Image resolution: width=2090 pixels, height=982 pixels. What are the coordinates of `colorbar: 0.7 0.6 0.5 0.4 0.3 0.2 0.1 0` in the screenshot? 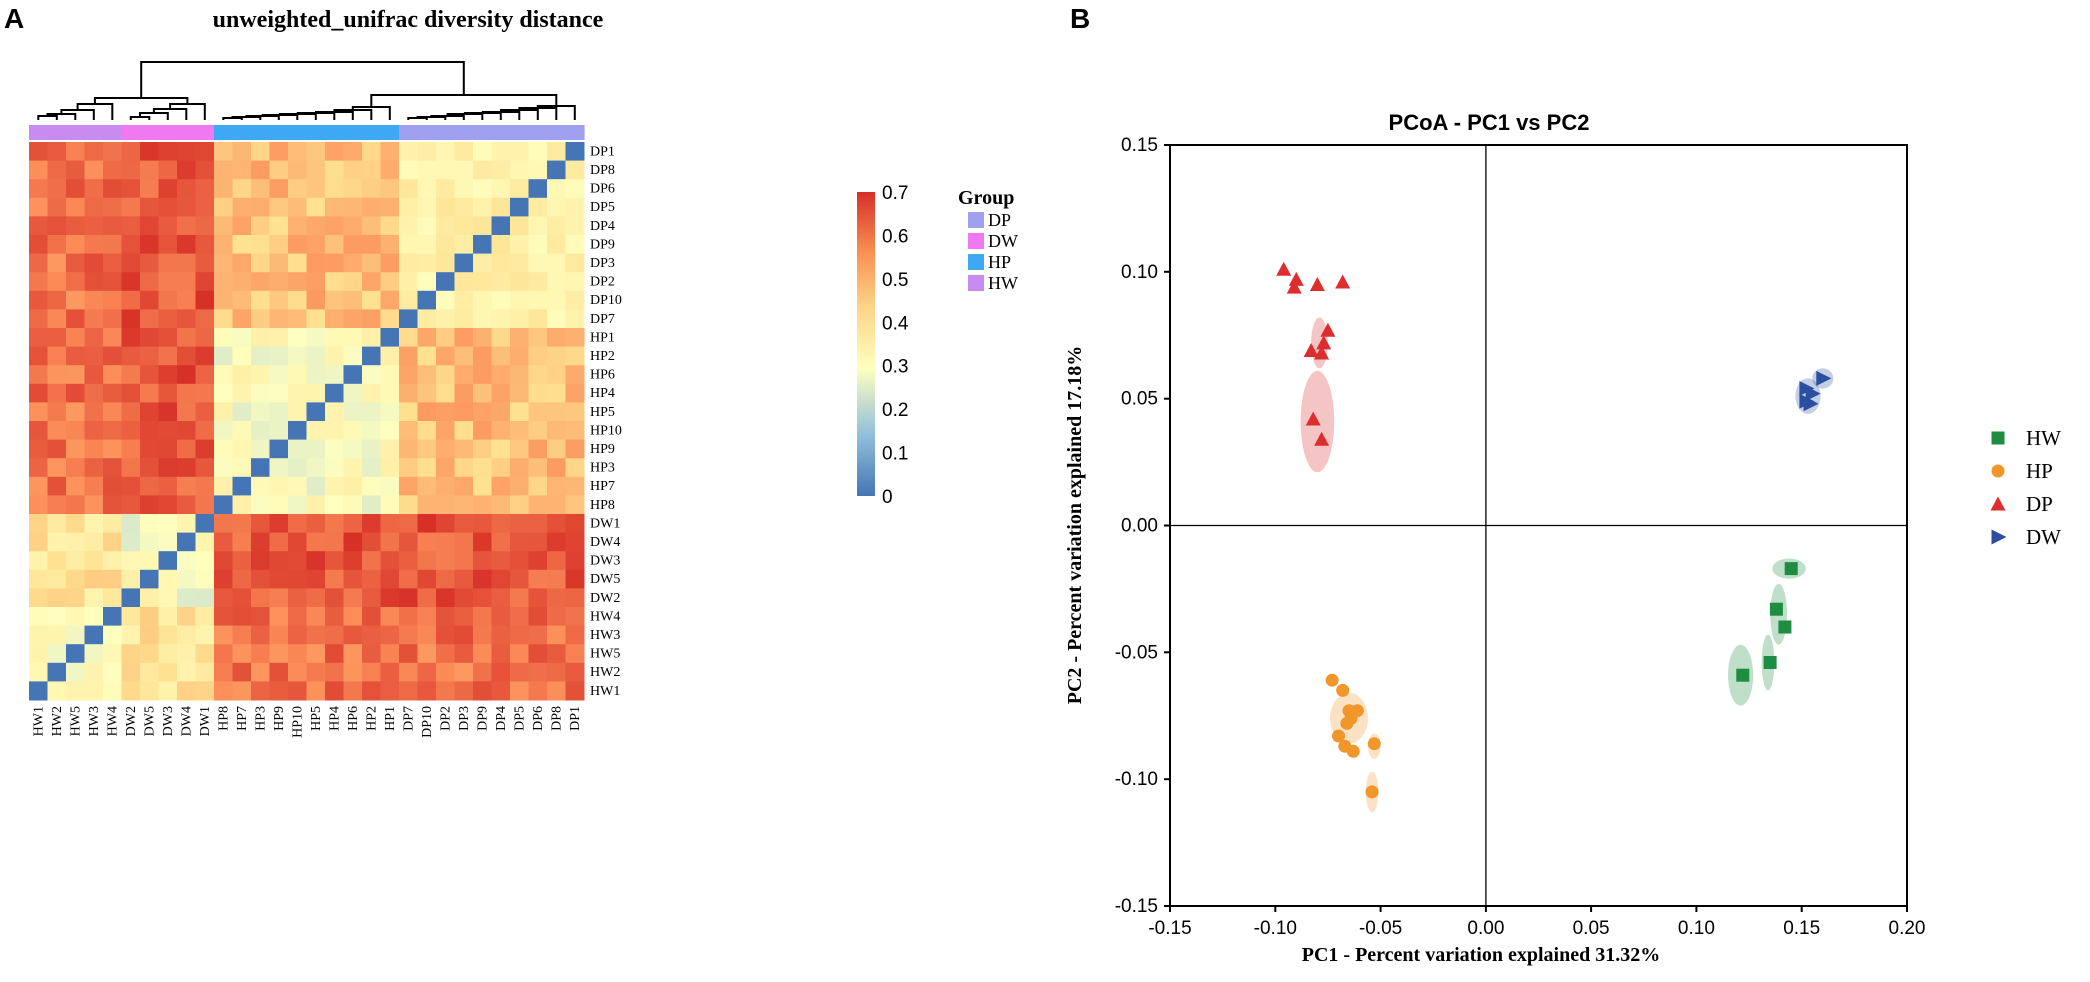 It's located at (883, 345).